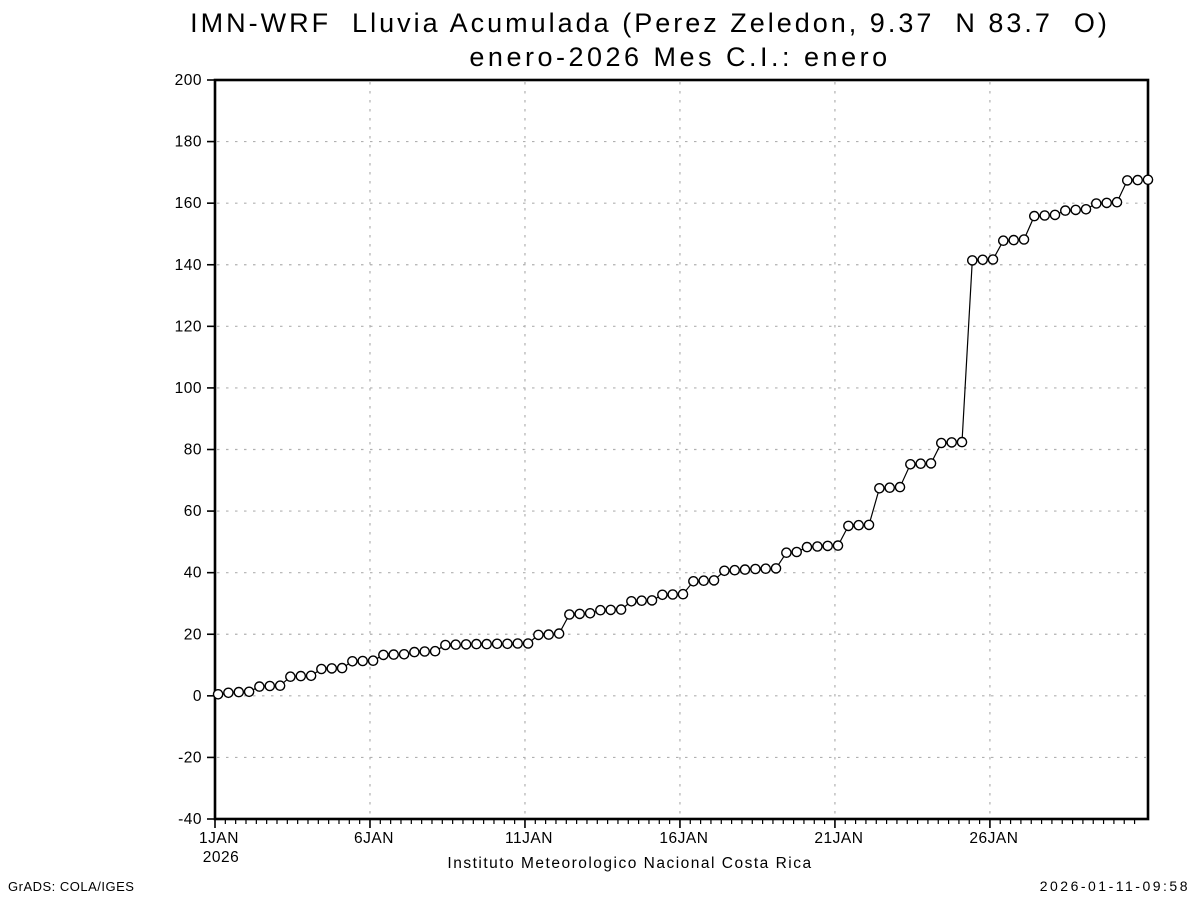 The width and height of the screenshot is (1200, 900). What do you see at coordinates (374, 838) in the screenshot?
I see `svg-text: 6JAN` at bounding box center [374, 838].